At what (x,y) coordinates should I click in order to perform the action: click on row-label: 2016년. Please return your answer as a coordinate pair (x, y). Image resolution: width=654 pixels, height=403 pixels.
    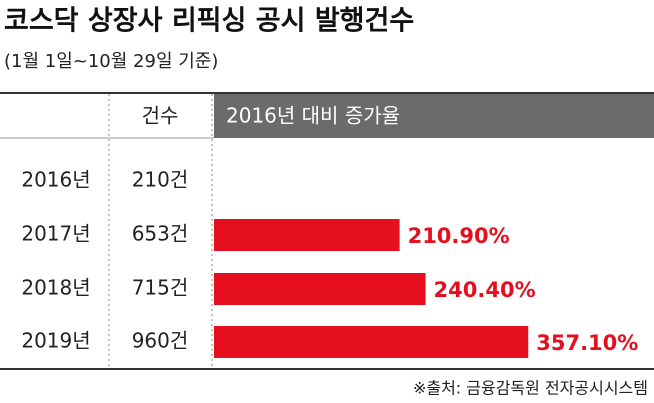
    Looking at the image, I should click on (55, 180).